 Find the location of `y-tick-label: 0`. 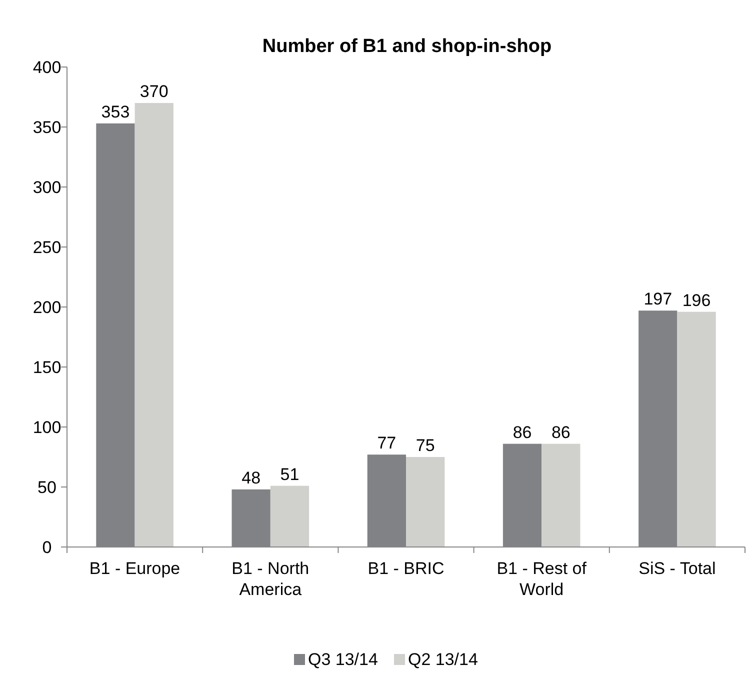

y-tick-label: 0 is located at coordinates (47, 547).